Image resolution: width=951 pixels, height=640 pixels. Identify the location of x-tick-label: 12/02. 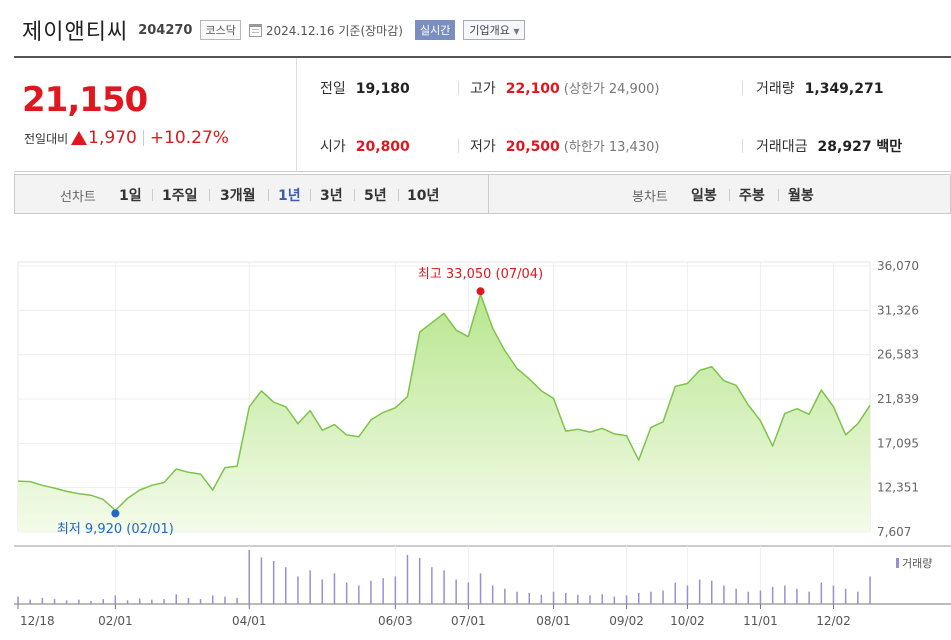
(833, 621).